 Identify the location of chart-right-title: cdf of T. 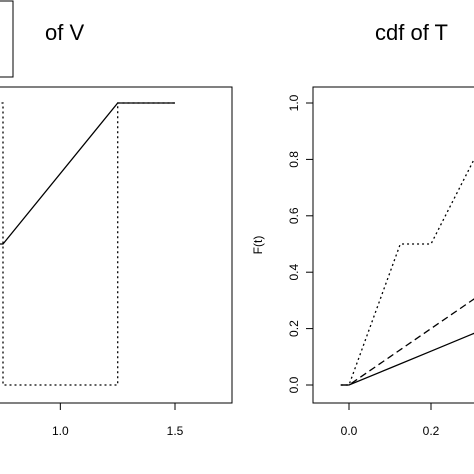
(411, 32).